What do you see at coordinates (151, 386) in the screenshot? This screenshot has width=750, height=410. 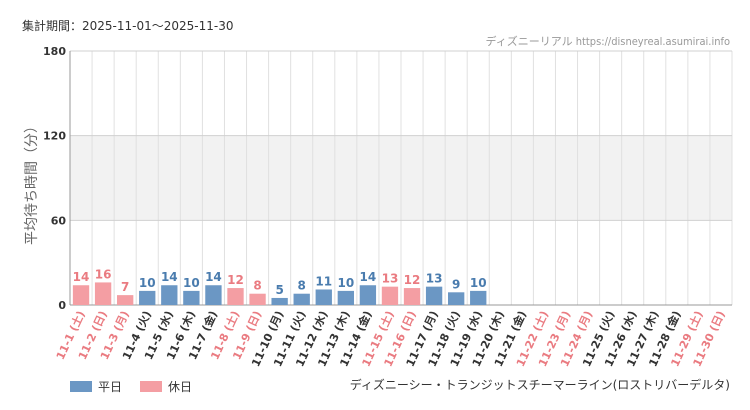 I see `legend-swatch-holiday` at bounding box center [151, 386].